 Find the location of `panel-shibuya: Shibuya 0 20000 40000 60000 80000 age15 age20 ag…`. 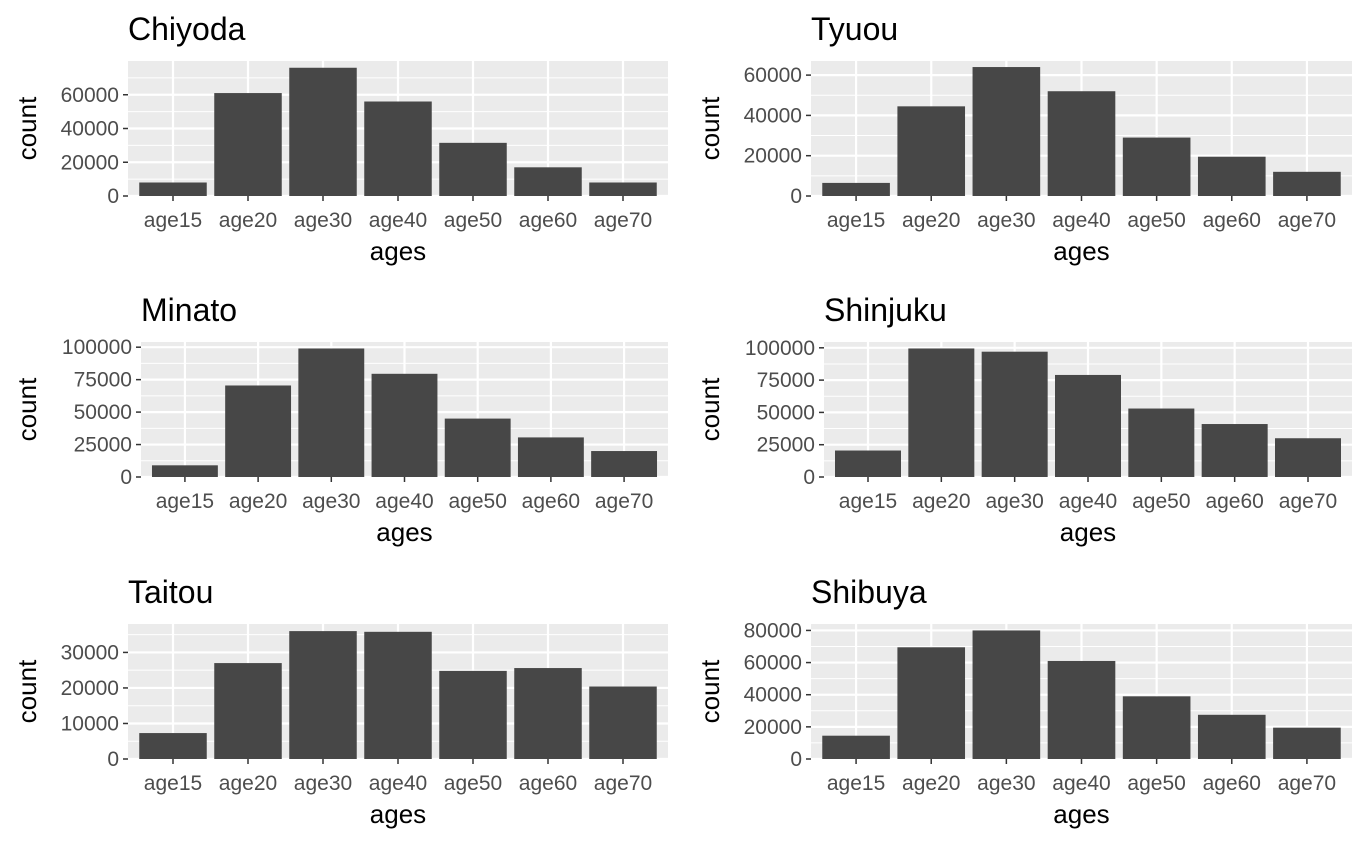

panel-shibuya: Shibuya 0 20000 40000 60000 80000 age15 age20 ag… is located at coordinates (1023, 701).